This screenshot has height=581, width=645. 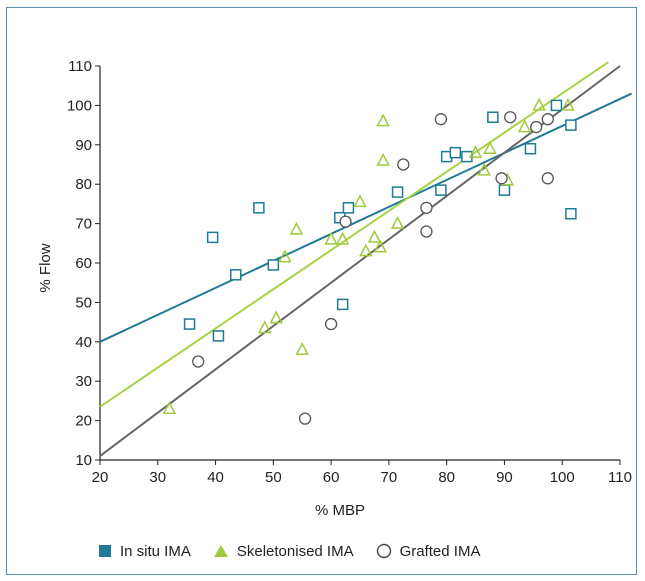 I want to click on x-tick-label: 110, so click(x=620, y=477).